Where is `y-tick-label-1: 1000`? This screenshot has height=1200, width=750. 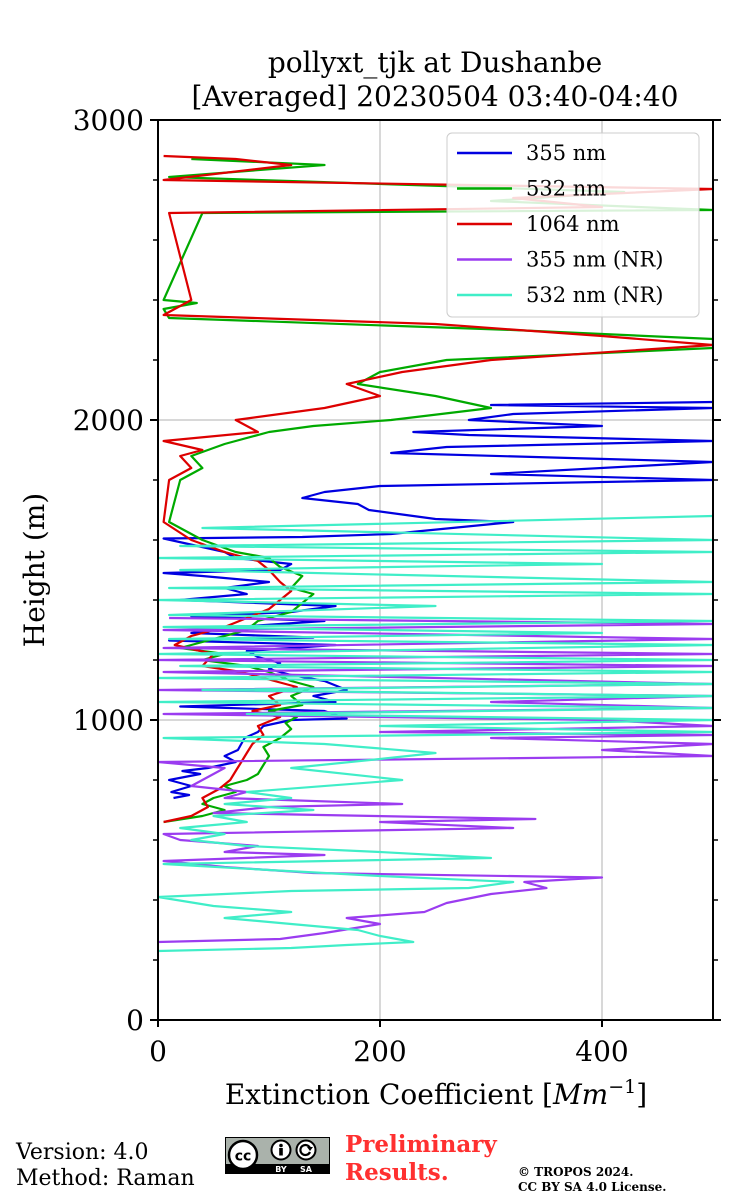
y-tick-label-1: 1000 is located at coordinates (108, 720).